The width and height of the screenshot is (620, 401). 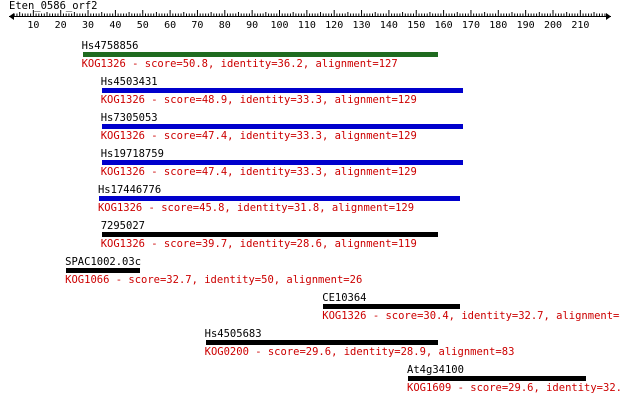 I want to click on hit-name: Hs4505683, so click(x=233, y=334).